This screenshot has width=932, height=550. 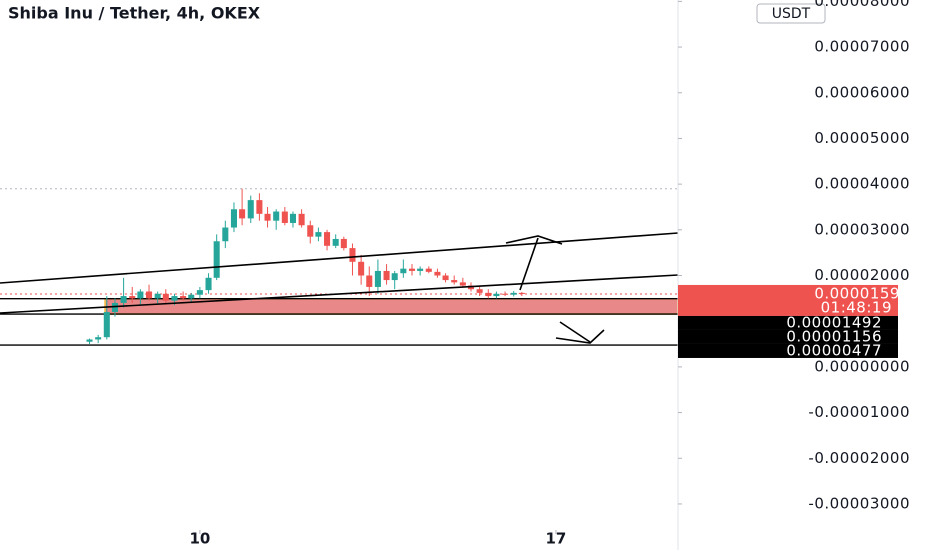 What do you see at coordinates (862, 47) in the screenshot?
I see `y-tick-label: 0.00007000` at bounding box center [862, 47].